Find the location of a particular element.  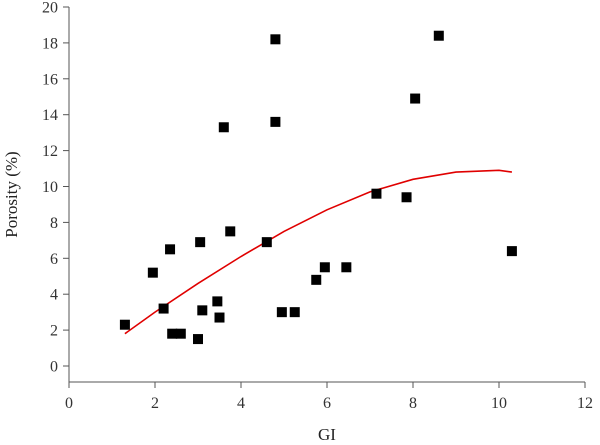

y-tick-label: 14 is located at coordinates (50, 115).